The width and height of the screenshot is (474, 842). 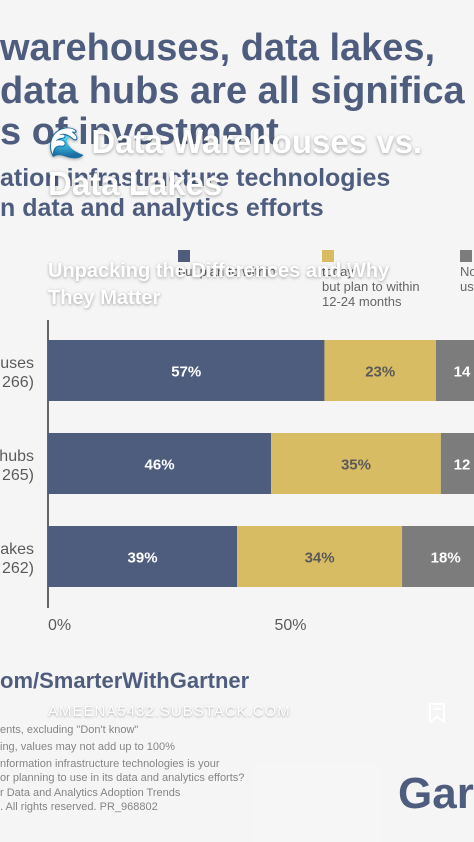 I want to click on bg-subheadline-line: ation infrastructure technologies, so click(x=195, y=178).